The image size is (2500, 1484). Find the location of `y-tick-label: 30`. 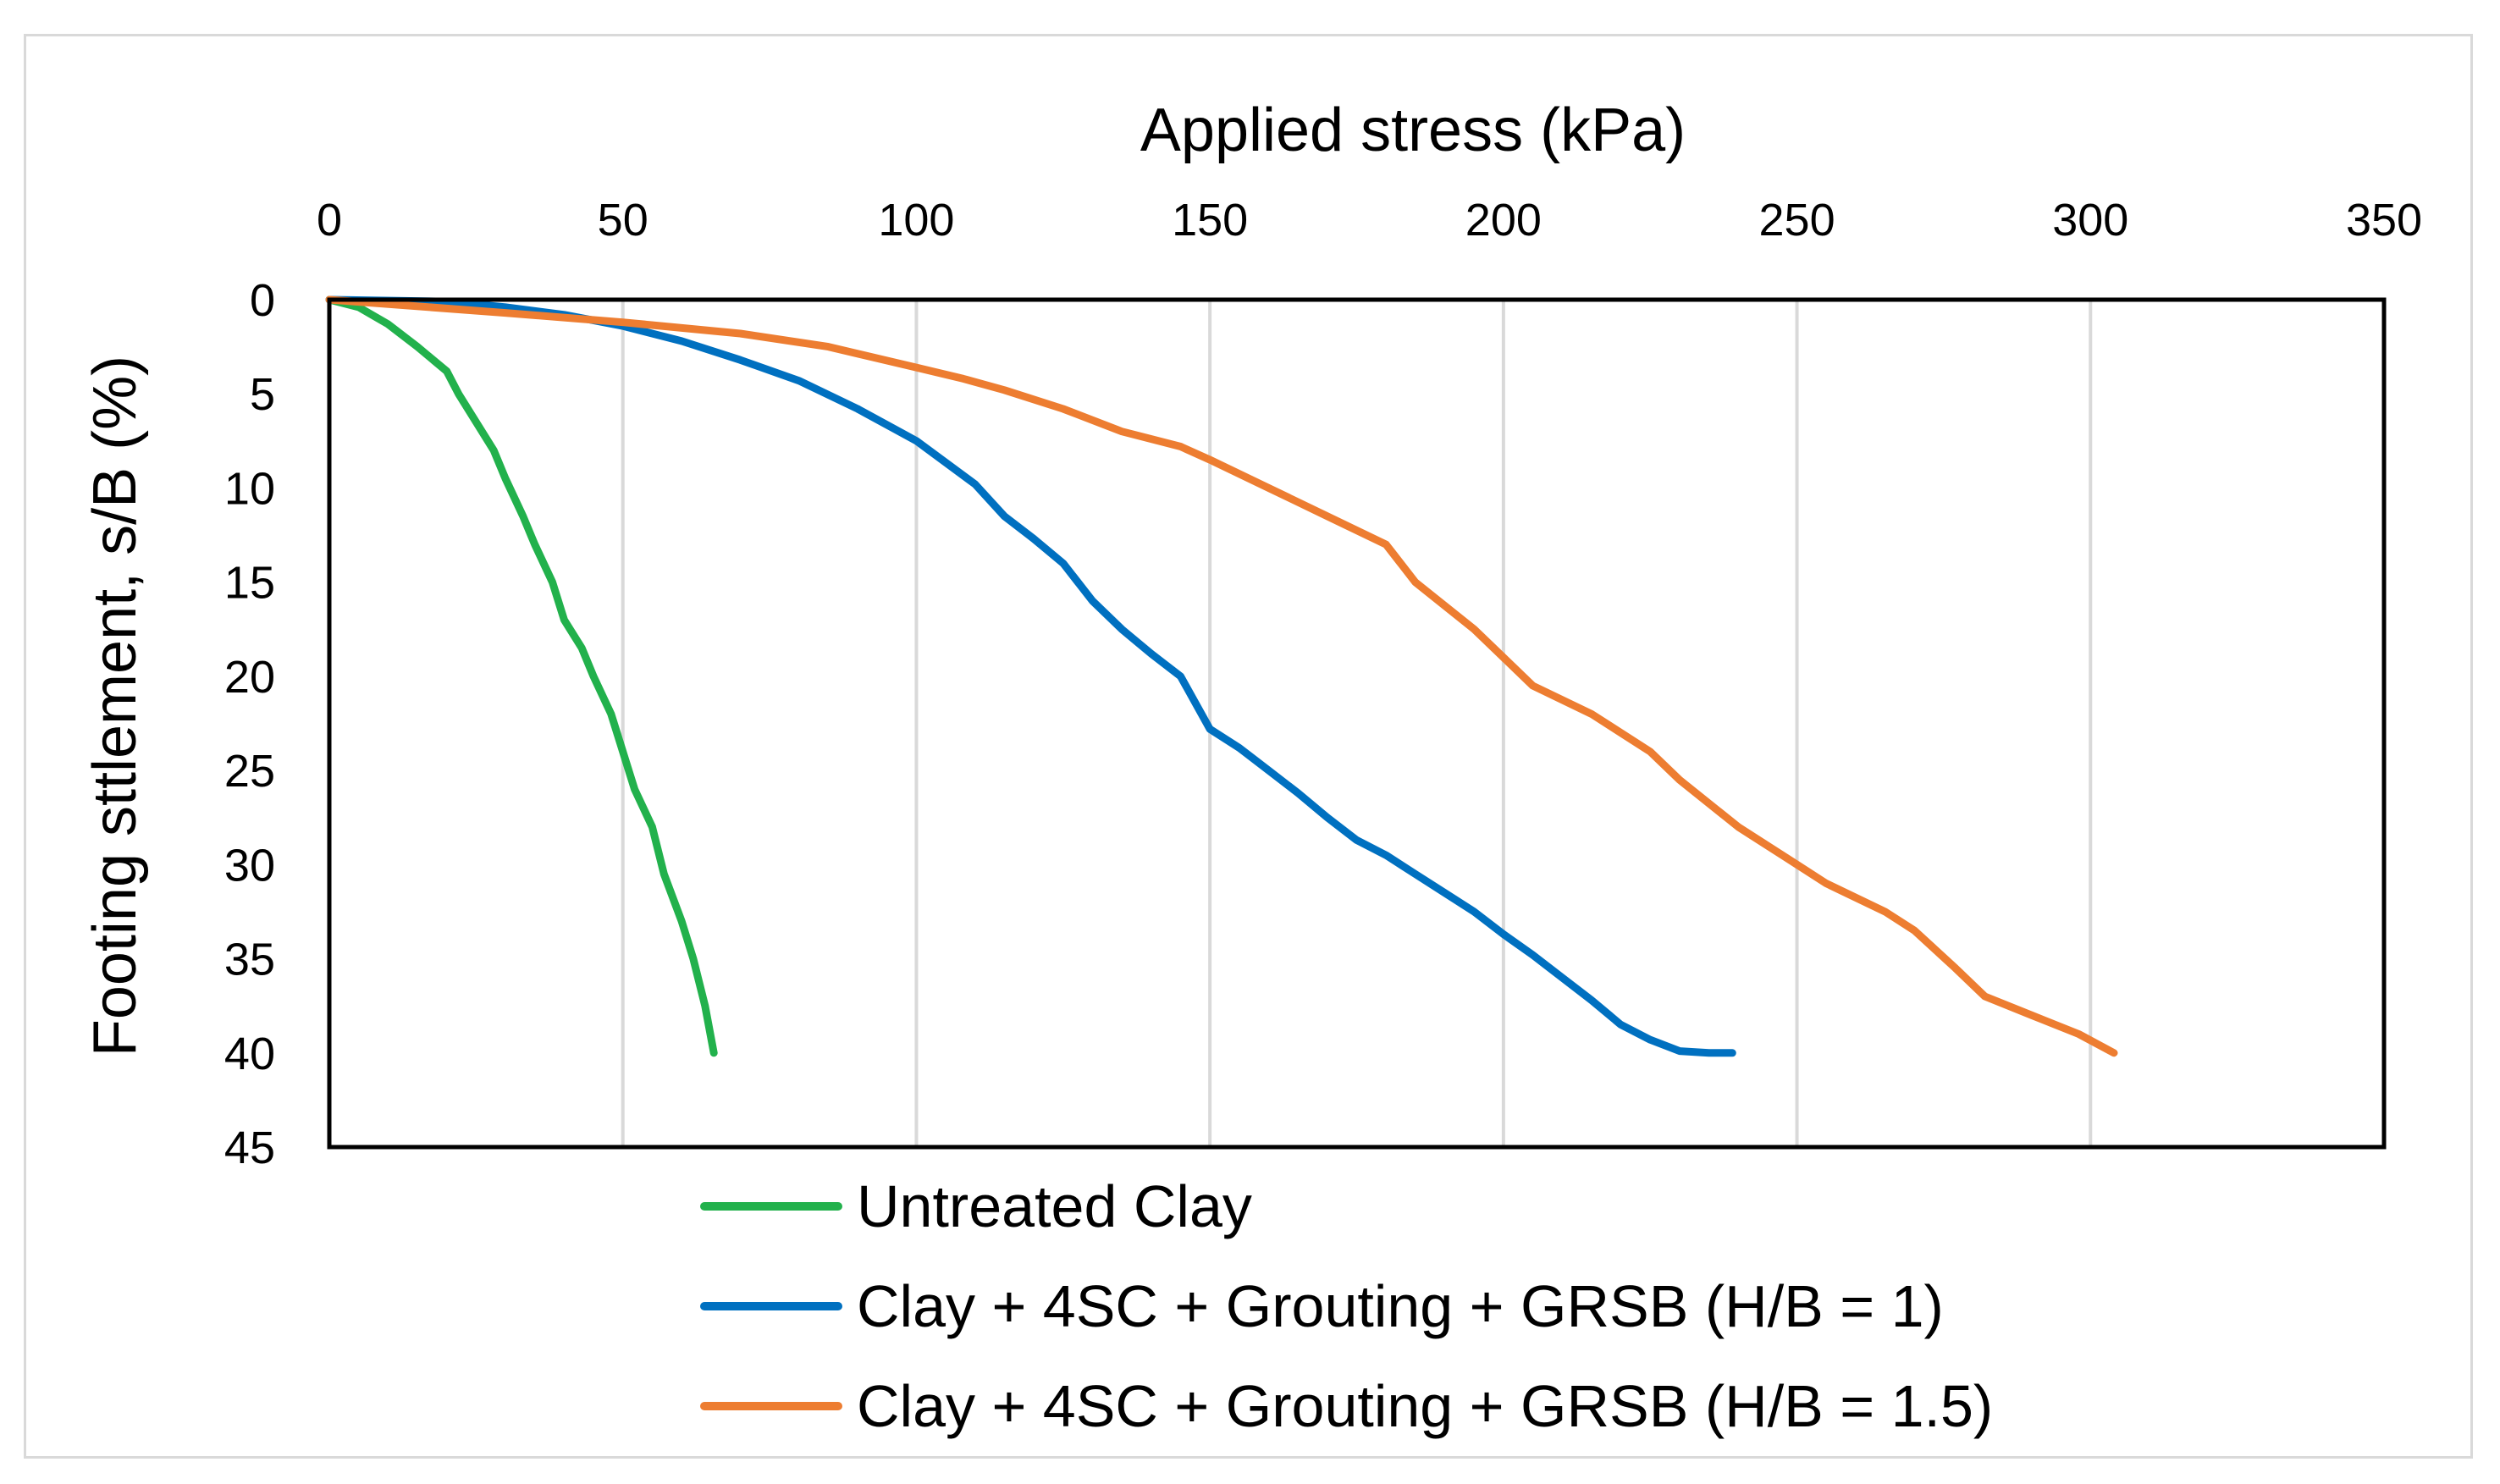

y-tick-label: 30 is located at coordinates (250, 865).